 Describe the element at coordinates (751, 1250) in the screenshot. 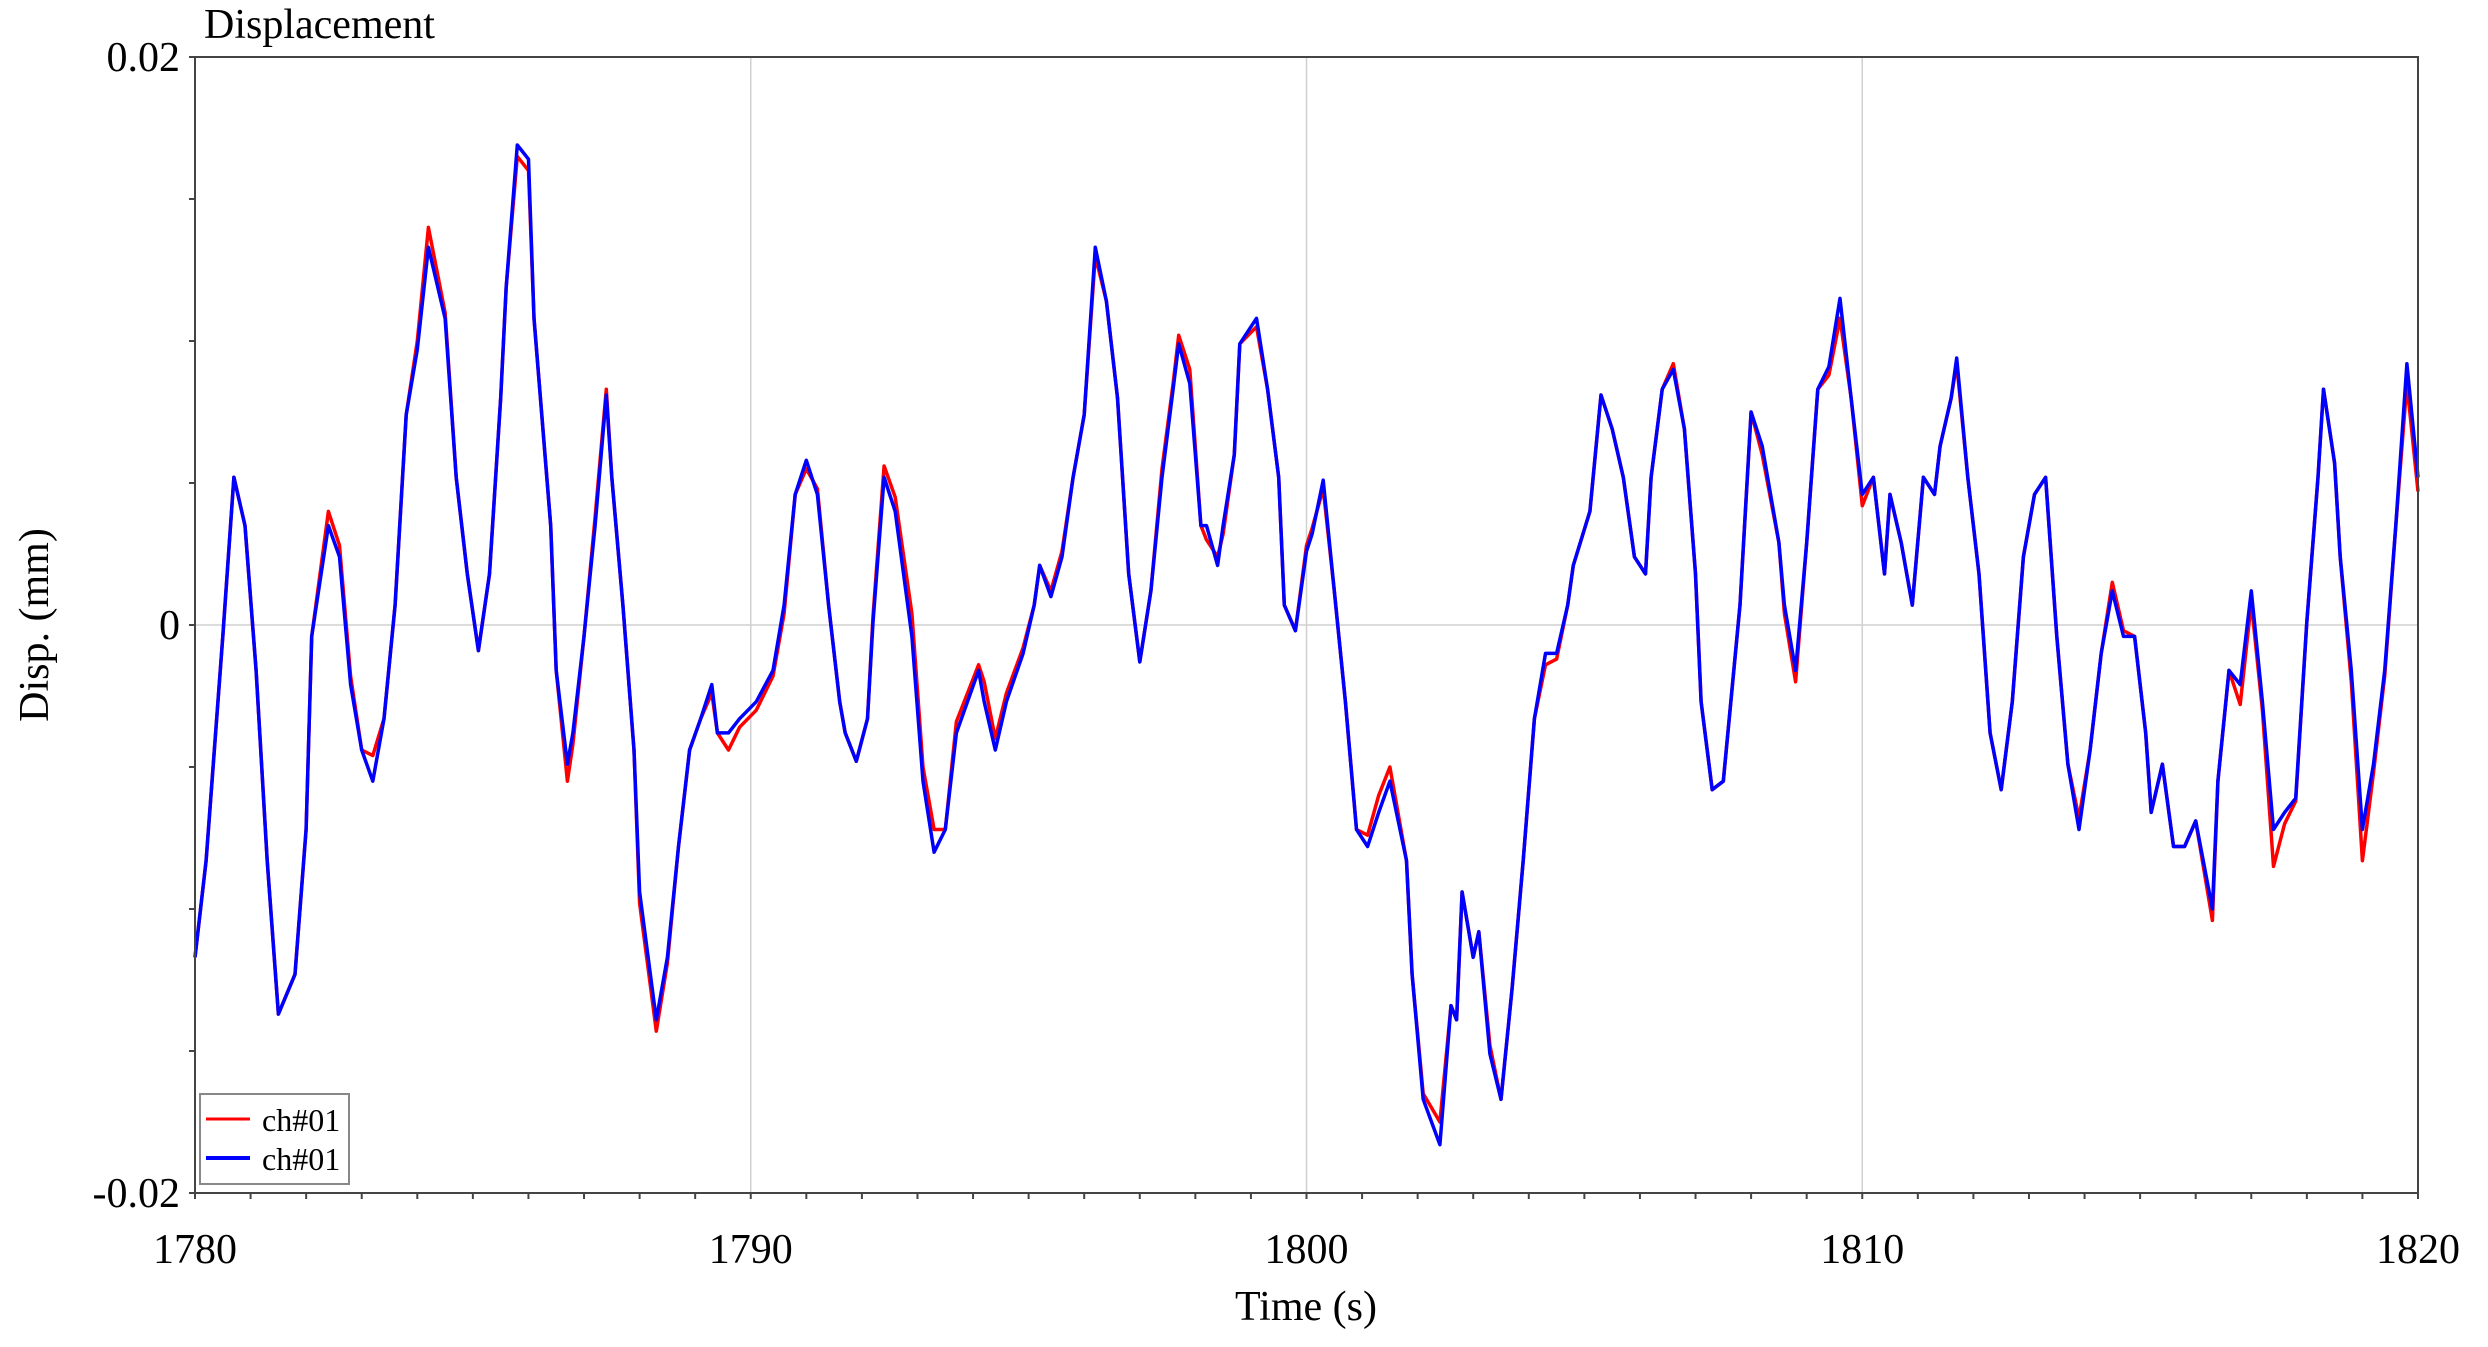

I see `x-tick-label: 1790` at that location.